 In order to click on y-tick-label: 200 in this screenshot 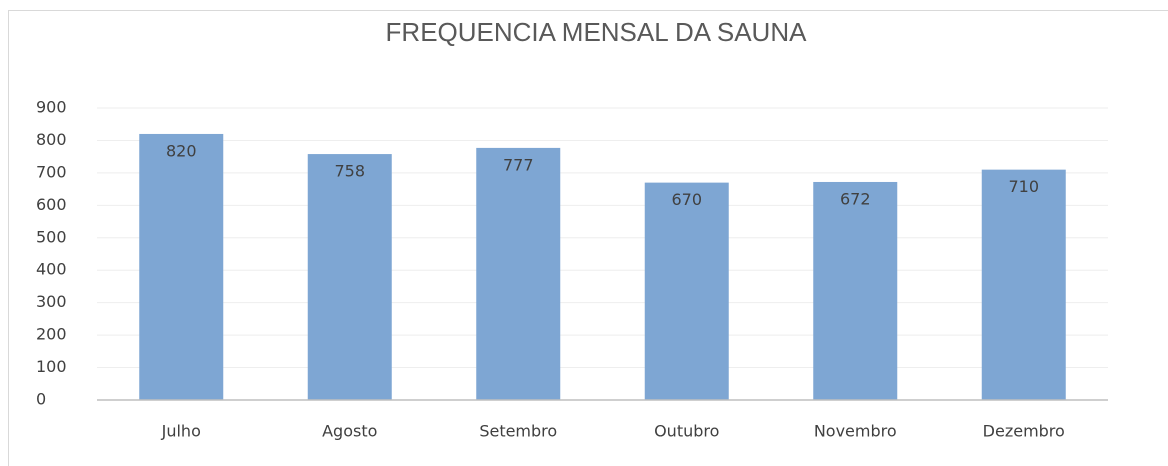, I will do `click(51, 334)`.